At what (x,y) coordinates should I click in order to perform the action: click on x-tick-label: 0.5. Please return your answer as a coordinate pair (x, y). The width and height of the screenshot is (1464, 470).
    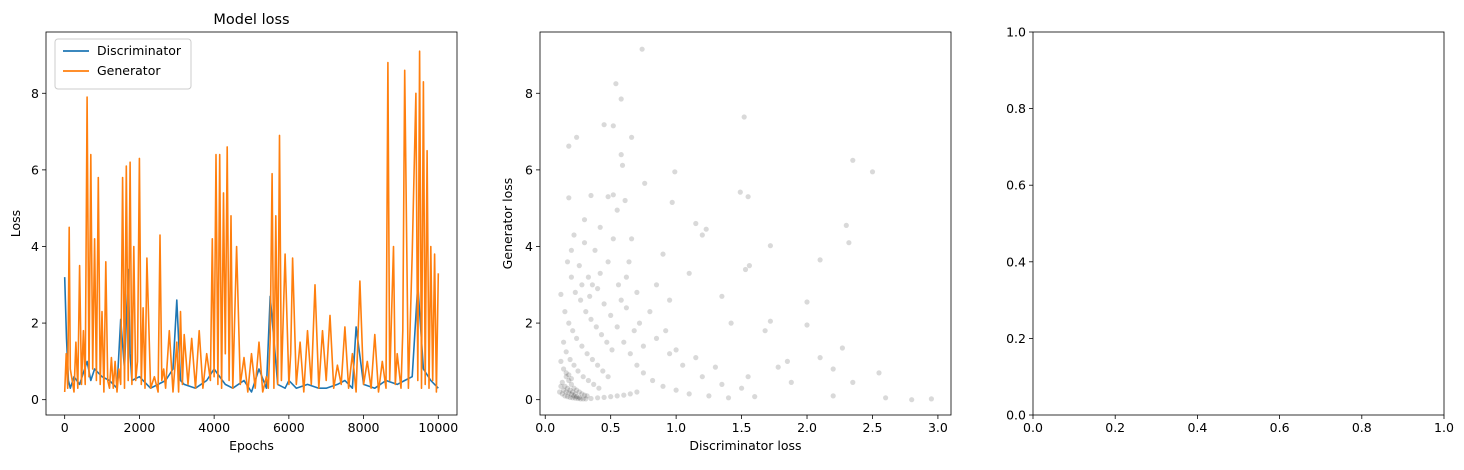
    Looking at the image, I should click on (611, 427).